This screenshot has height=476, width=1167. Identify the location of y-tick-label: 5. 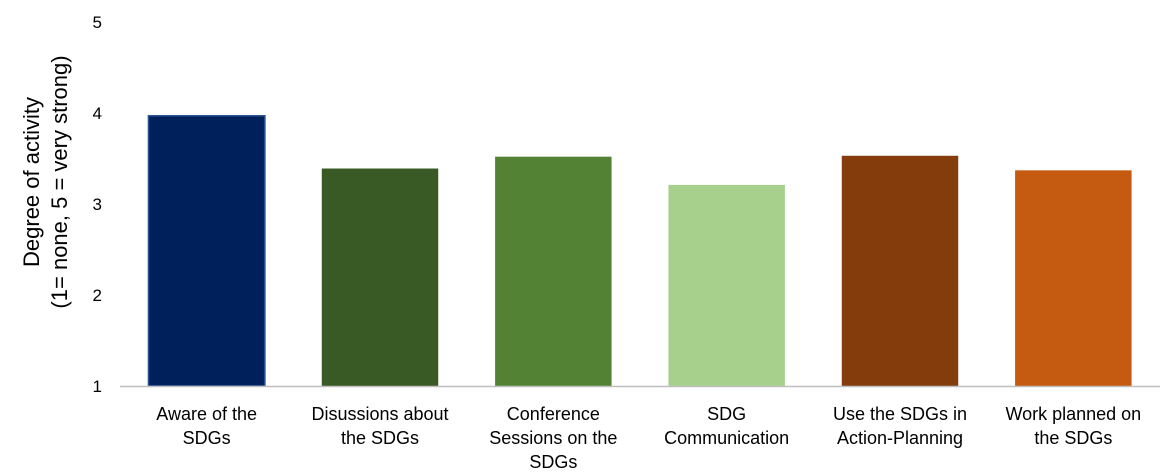
(97, 22).